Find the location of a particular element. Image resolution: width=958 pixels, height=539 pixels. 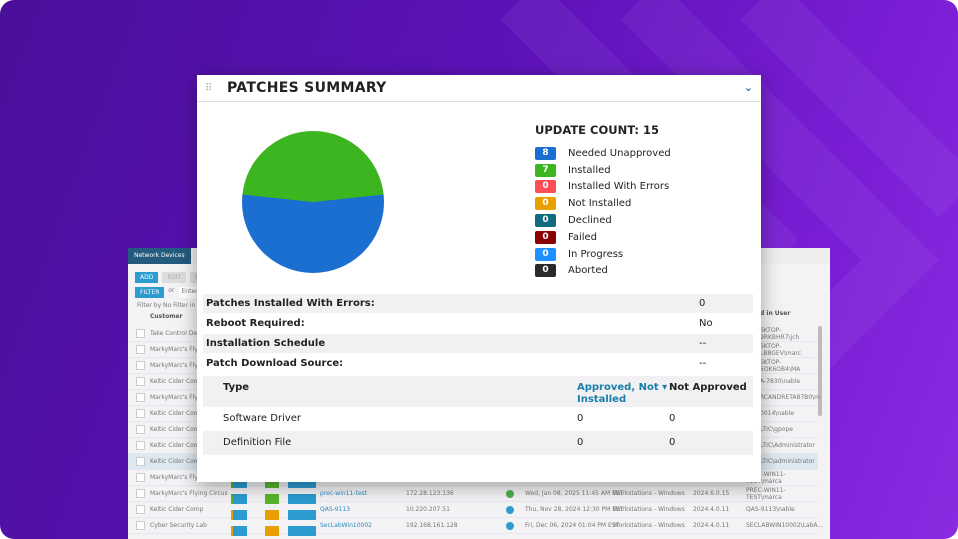

cell-date: Wed, Jan 08, 2025 11:45 AM EST is located at coordinates (574, 493).